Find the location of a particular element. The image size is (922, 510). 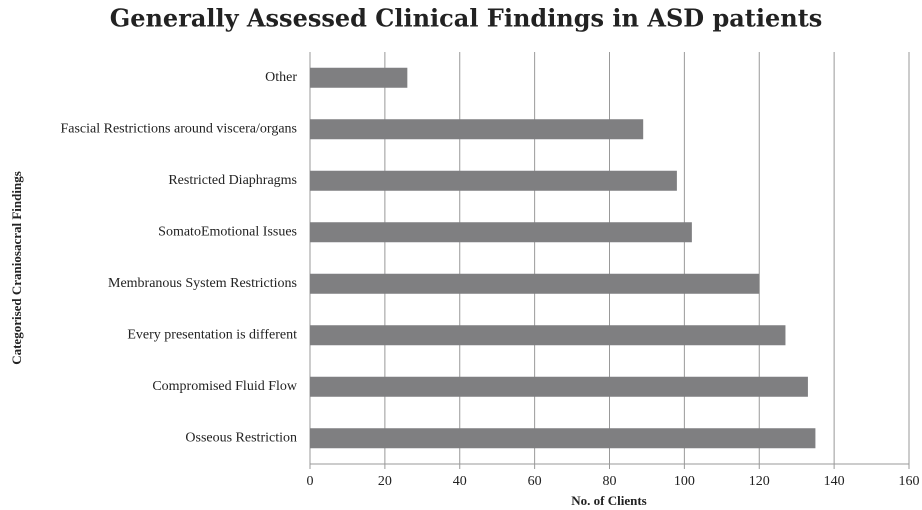

y-tick-label: Compromised Fluid Flow is located at coordinates (225, 386).